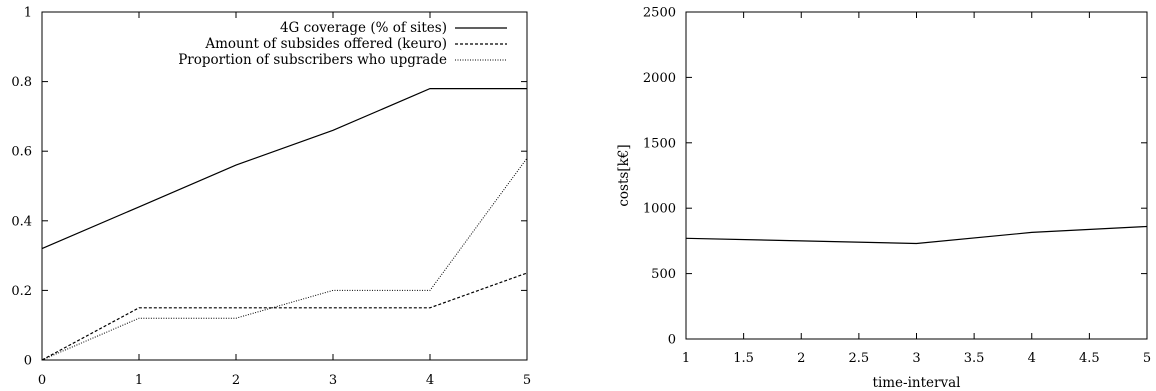 This screenshot has height=391, width=1156. Describe the element at coordinates (659, 143) in the screenshot. I see `y-tick-label: 1500` at that location.